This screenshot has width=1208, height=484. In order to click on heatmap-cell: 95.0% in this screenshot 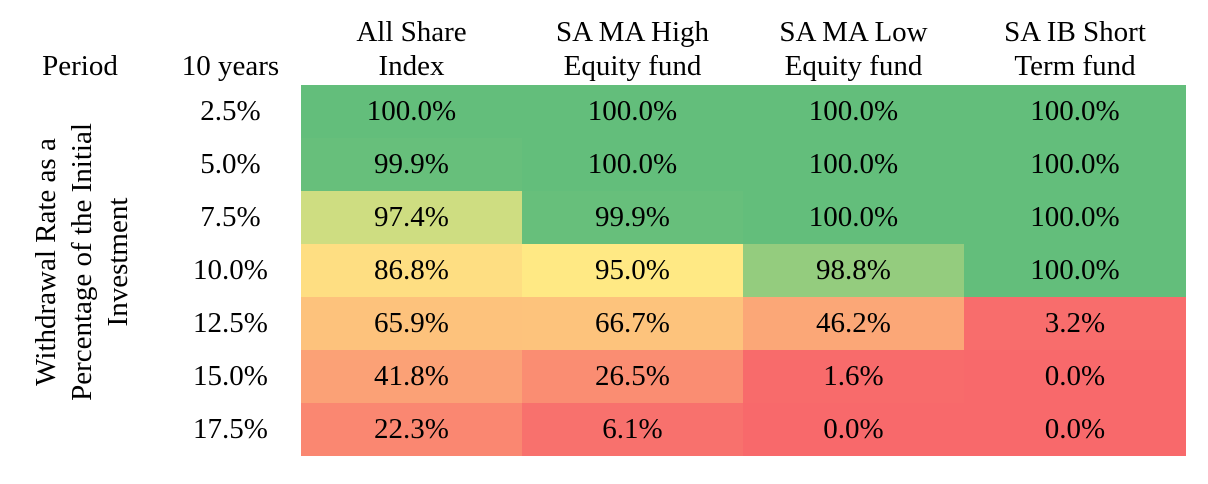, I will do `click(632, 270)`.